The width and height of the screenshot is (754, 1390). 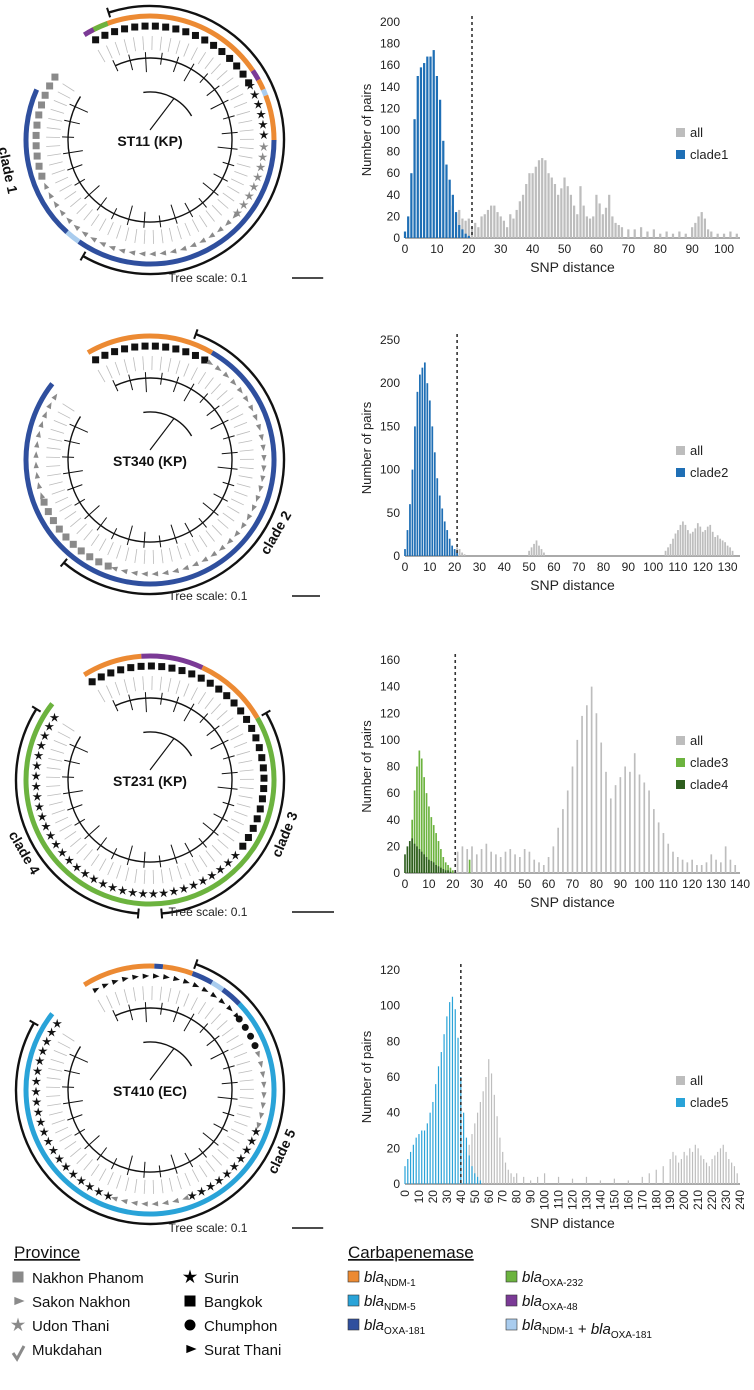 I want to click on y-tick-label: 80, so click(x=394, y=152).